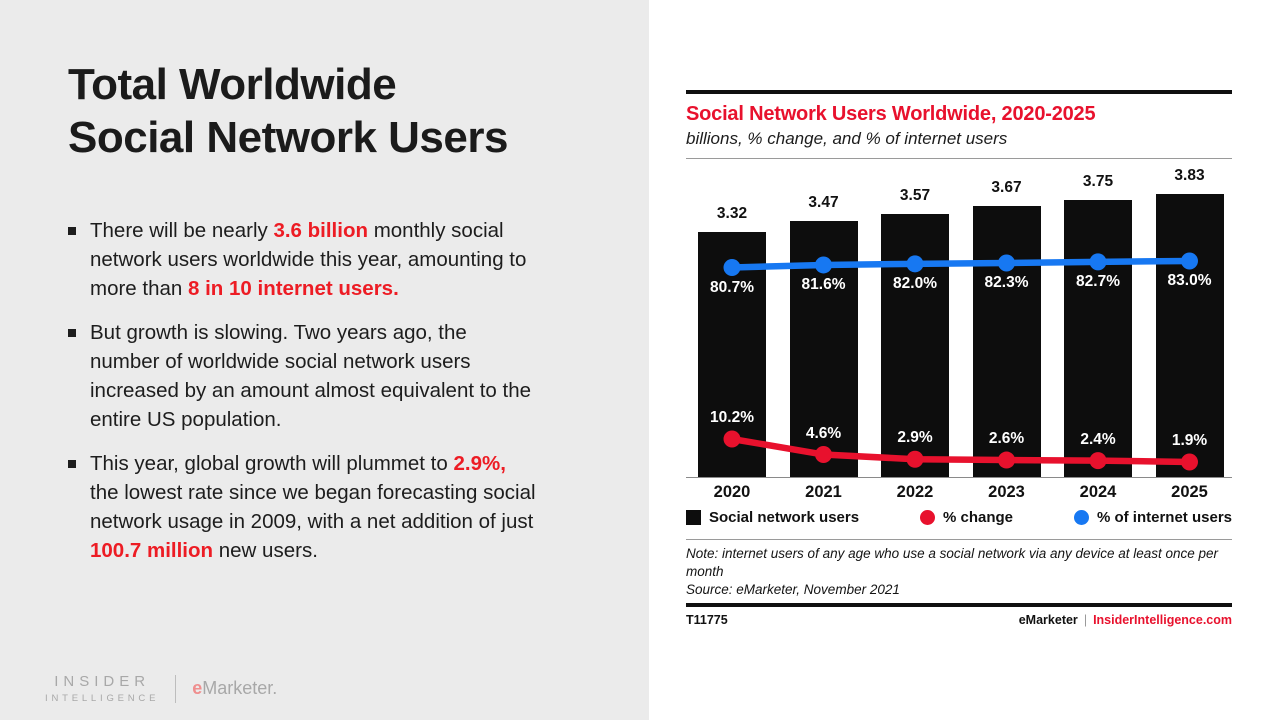  I want to click on legend-swatch-blue-dot-icon, so click(1081, 517).